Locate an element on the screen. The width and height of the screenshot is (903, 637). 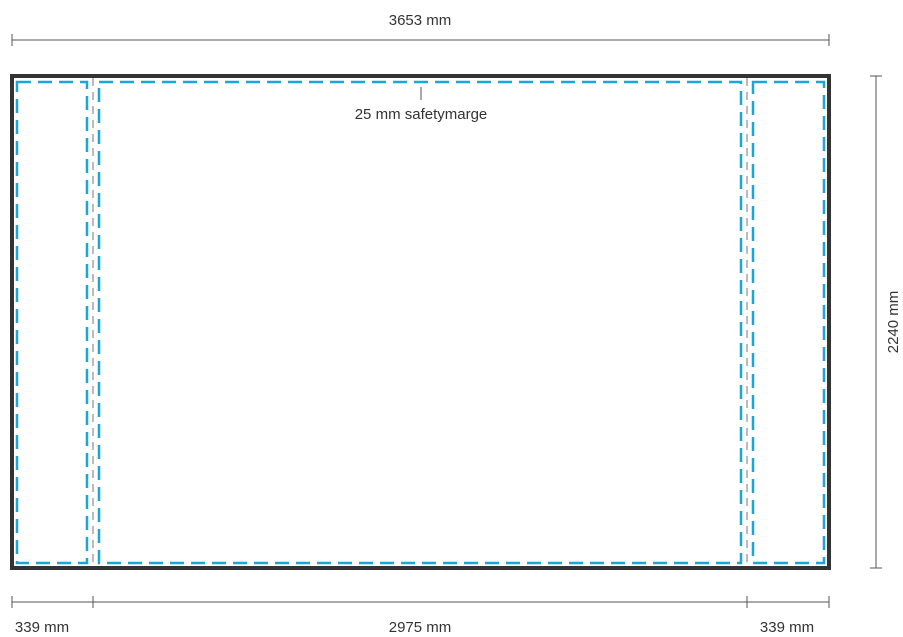
right-panel-width-label: 339 mm is located at coordinates (787, 627).